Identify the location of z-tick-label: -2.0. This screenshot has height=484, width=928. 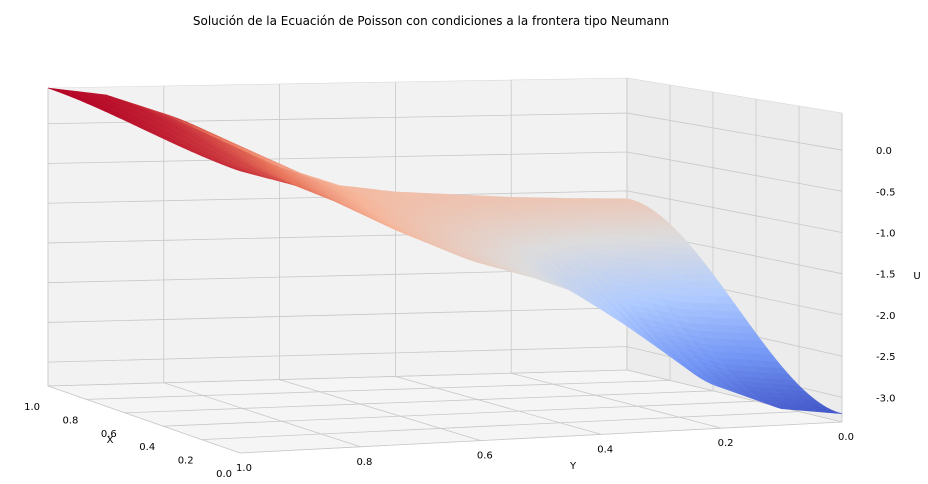
(886, 316).